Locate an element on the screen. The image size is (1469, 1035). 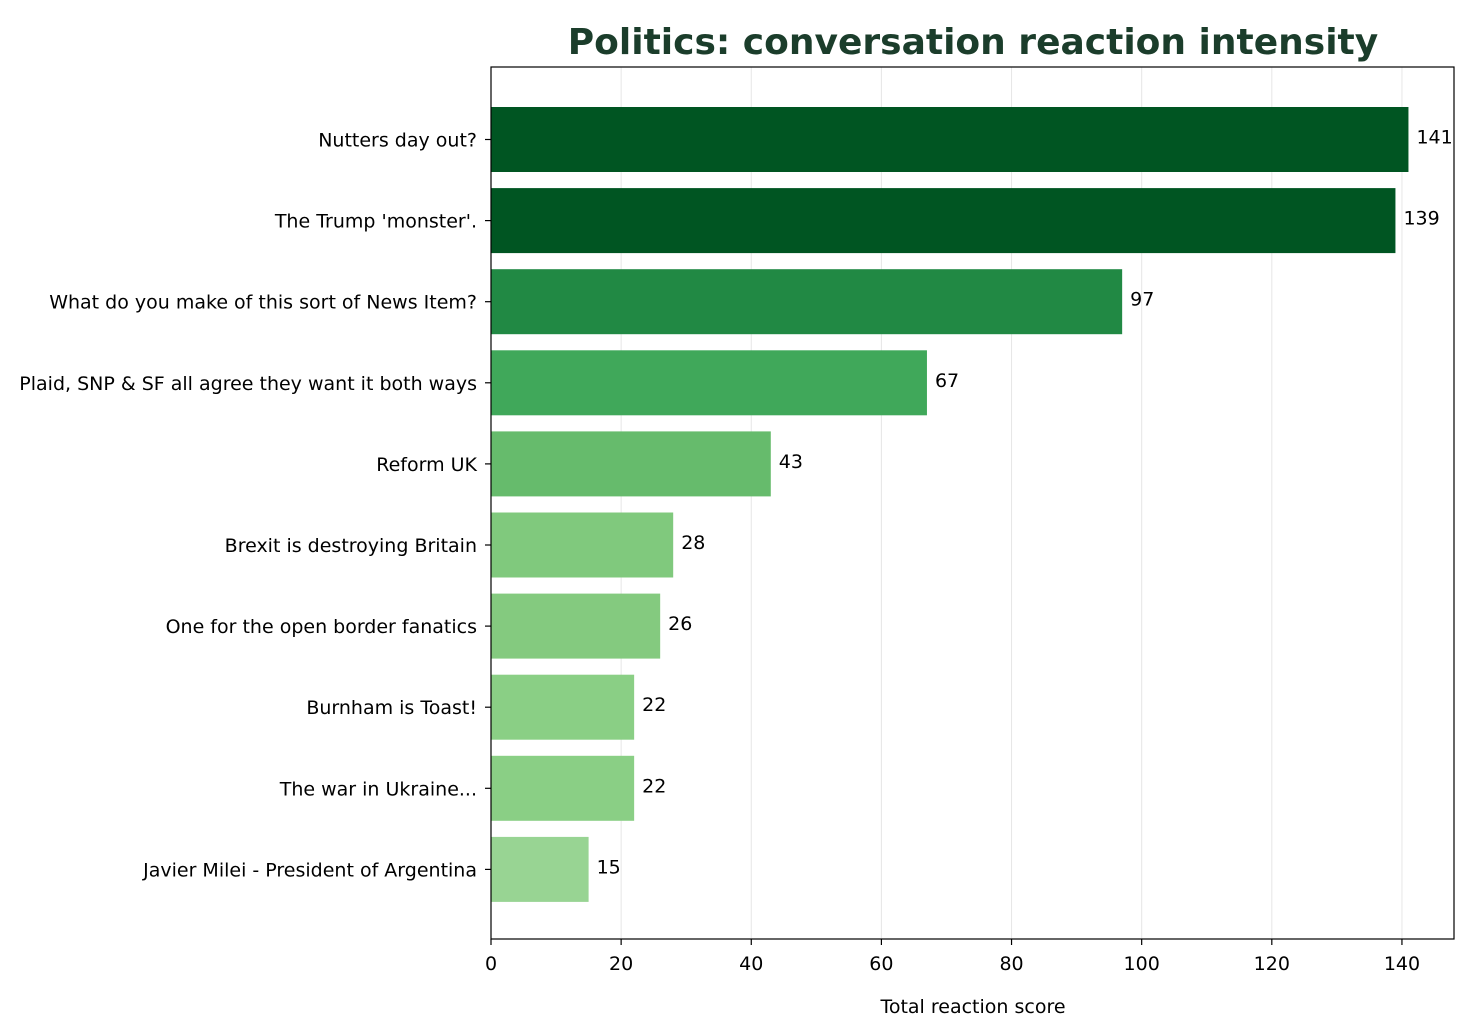
x-tick-label: 60 is located at coordinates (881, 964).